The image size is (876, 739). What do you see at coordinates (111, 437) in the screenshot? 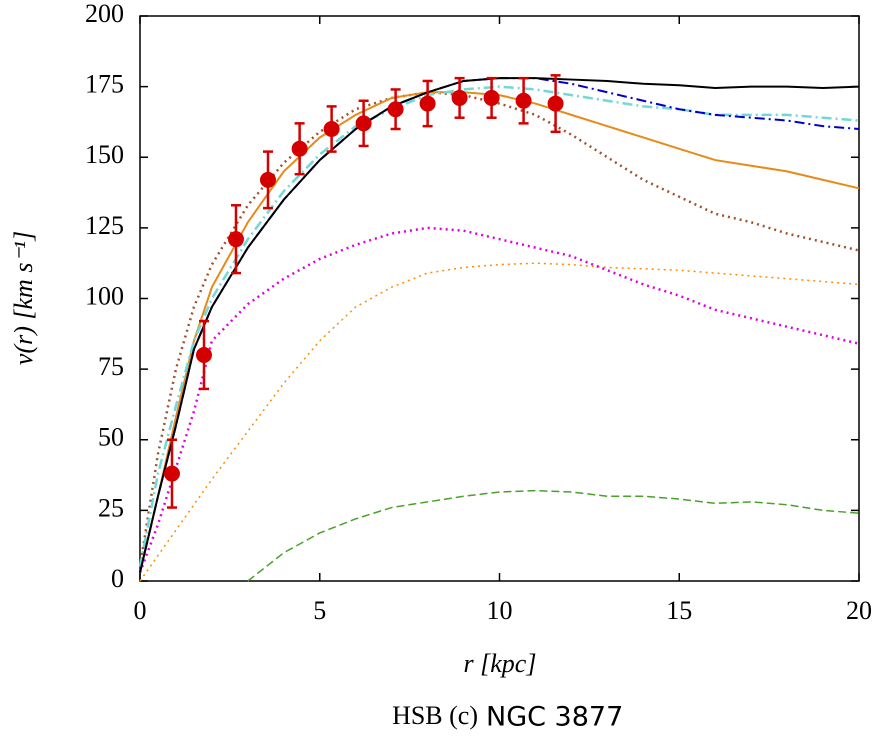
I see `y-tick-label: 50` at bounding box center [111, 437].